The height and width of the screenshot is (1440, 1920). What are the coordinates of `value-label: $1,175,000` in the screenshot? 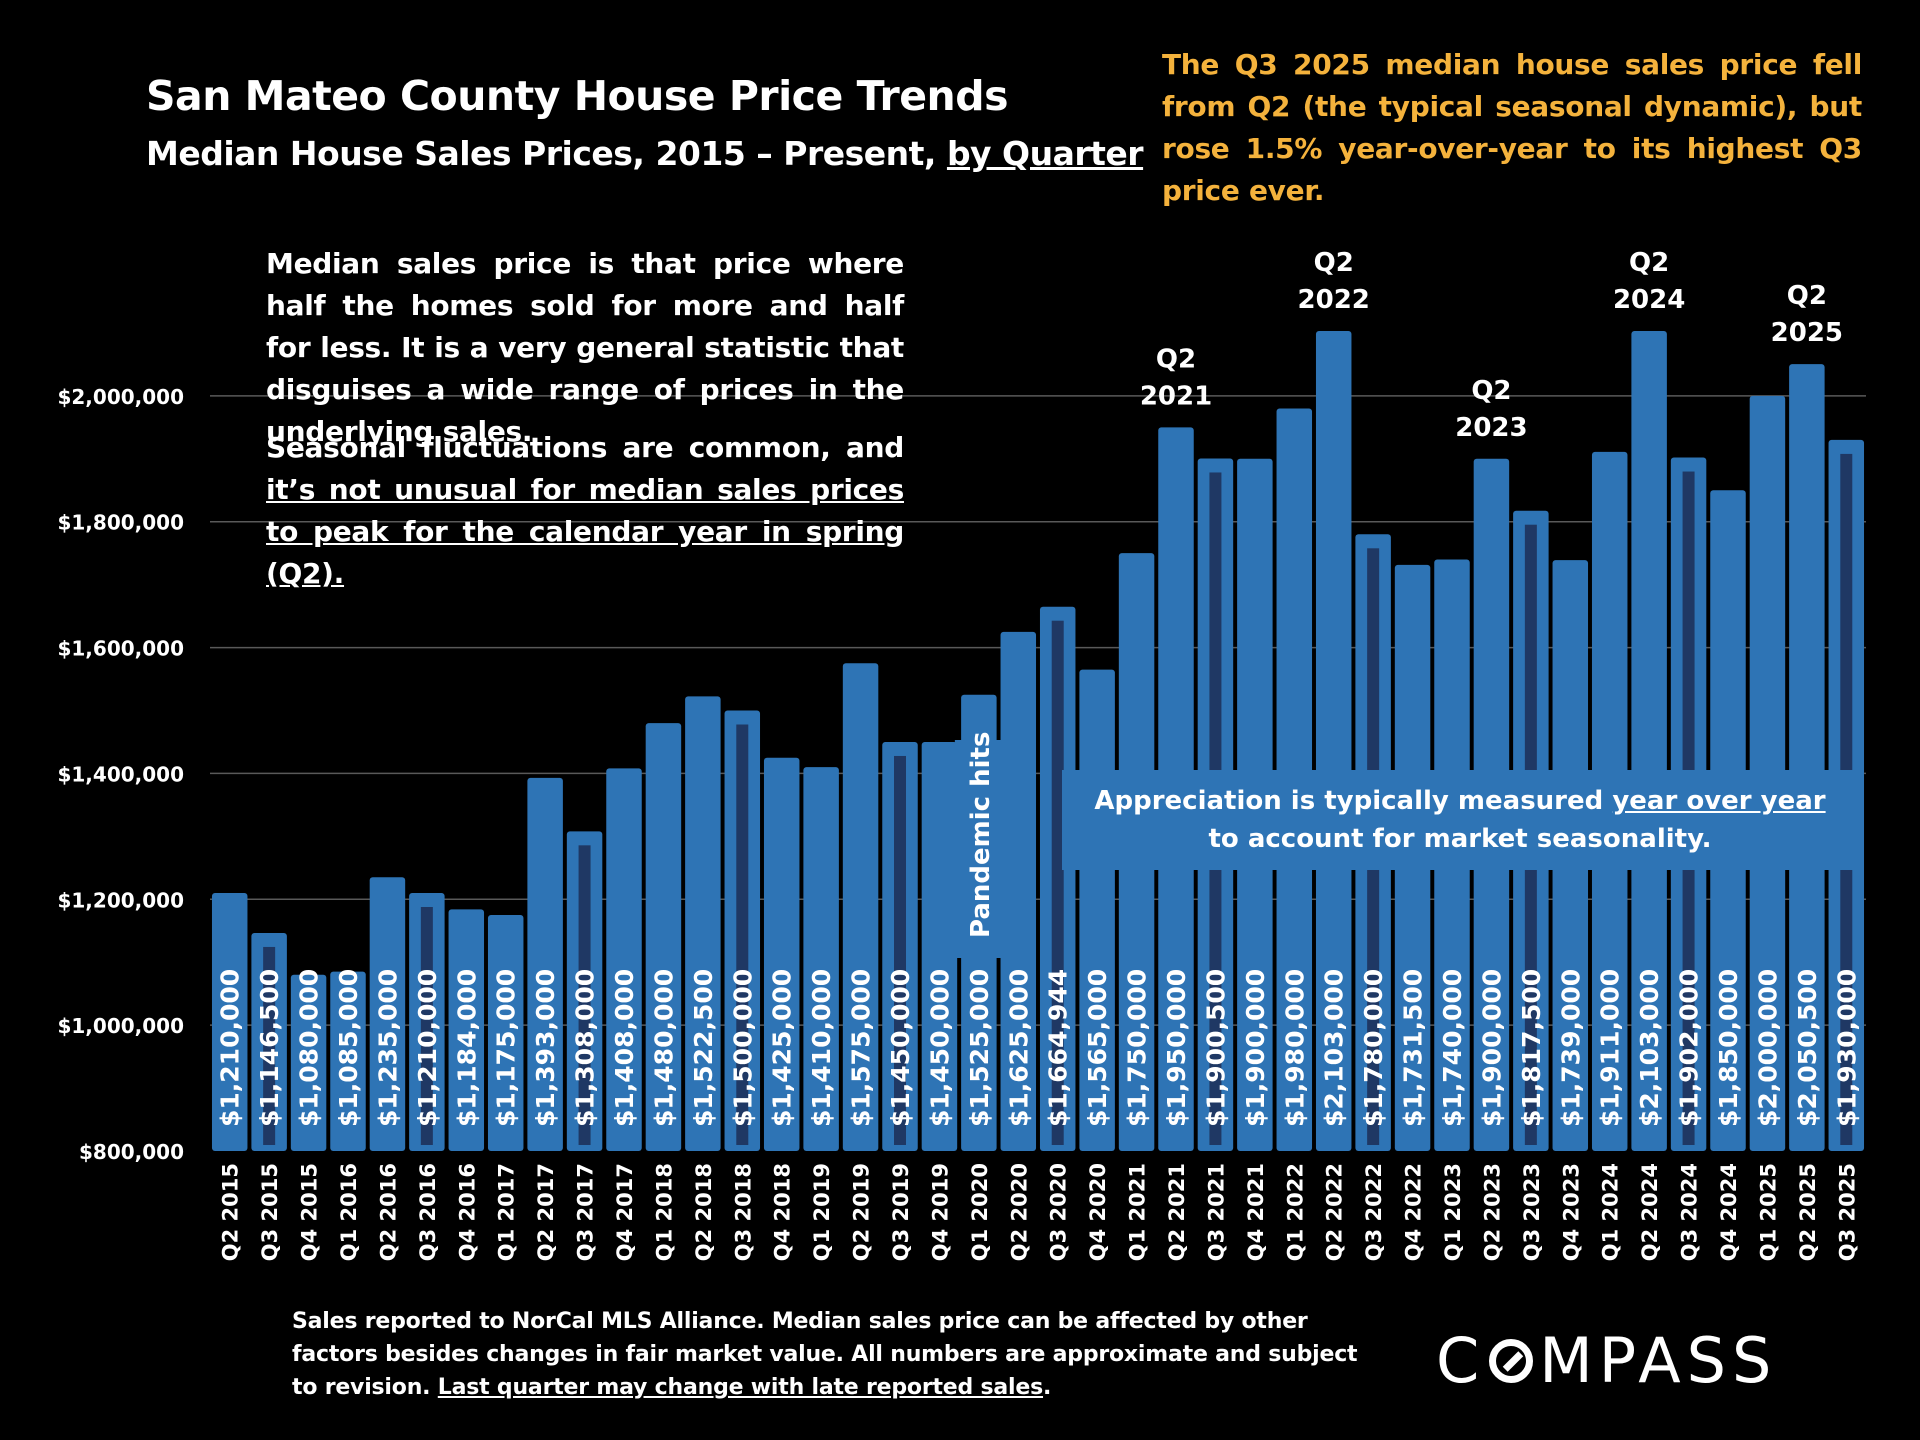 It's located at (506, 1048).